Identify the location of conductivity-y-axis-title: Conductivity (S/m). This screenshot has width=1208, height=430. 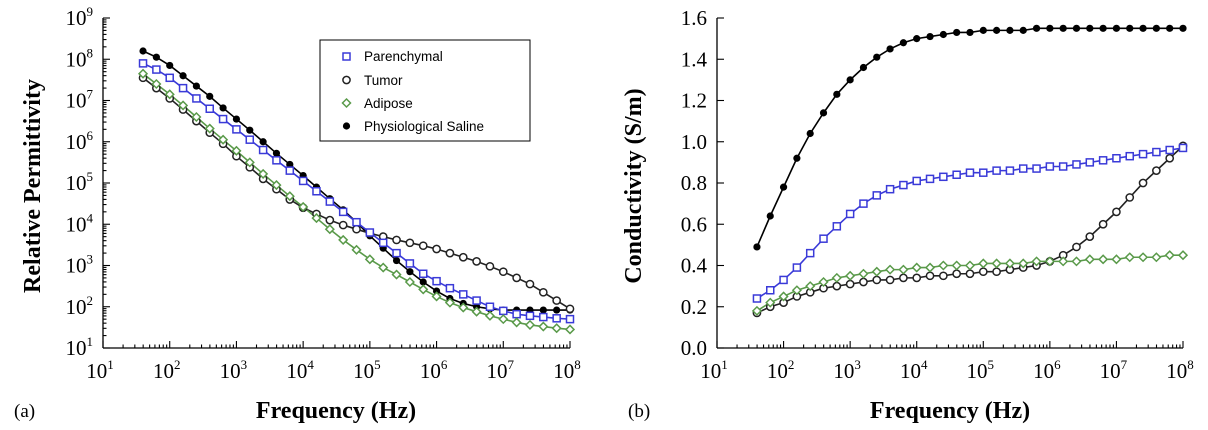
(634, 185).